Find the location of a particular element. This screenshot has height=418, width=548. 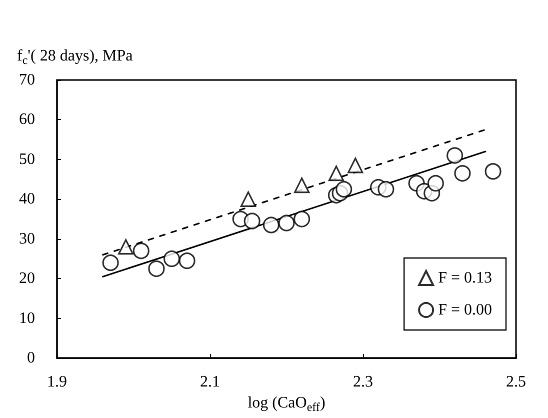

x-tick-label: 2.3 is located at coordinates (363, 382).